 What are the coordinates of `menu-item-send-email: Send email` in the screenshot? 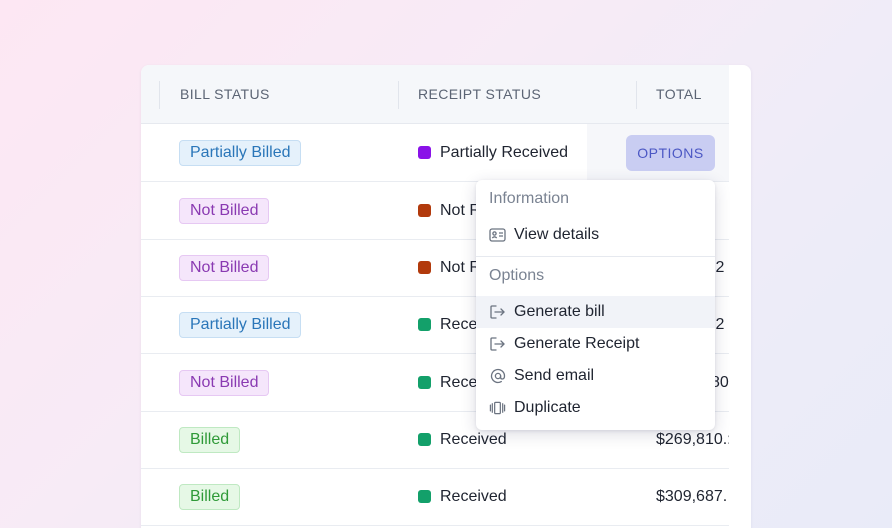 It's located at (595, 376).